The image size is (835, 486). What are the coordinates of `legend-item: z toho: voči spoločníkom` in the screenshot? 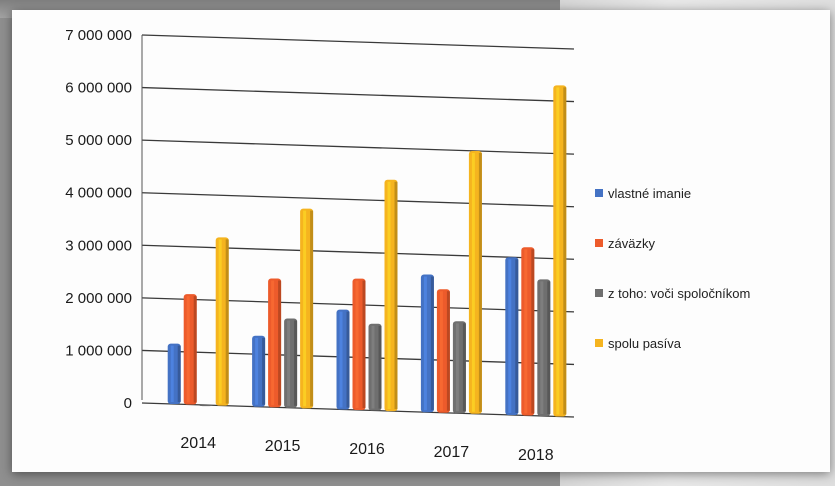 It's located at (707, 293).